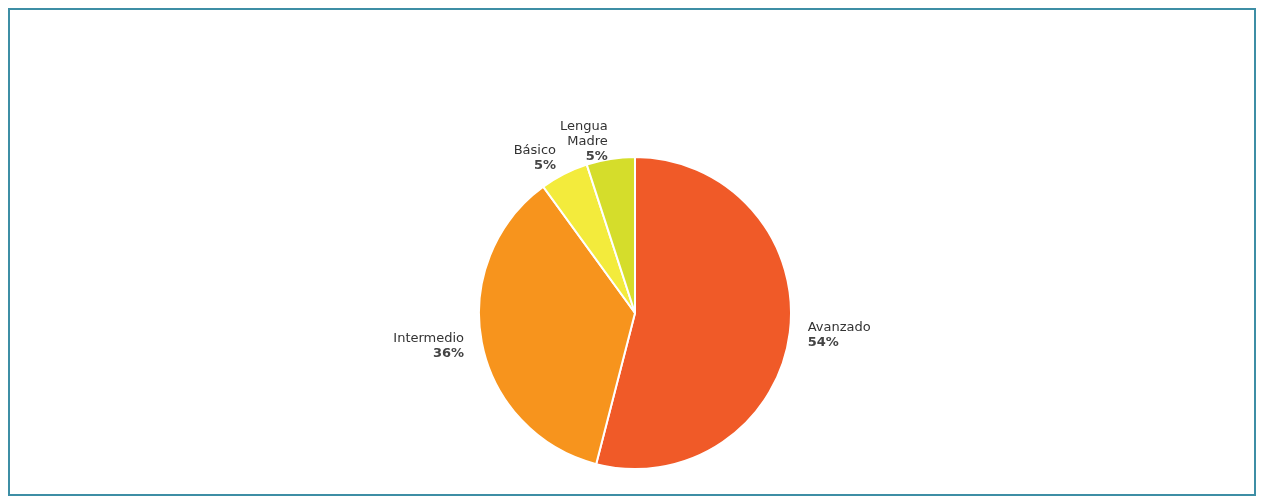  Describe the element at coordinates (823, 342) in the screenshot. I see `data-label: 54%` at that location.